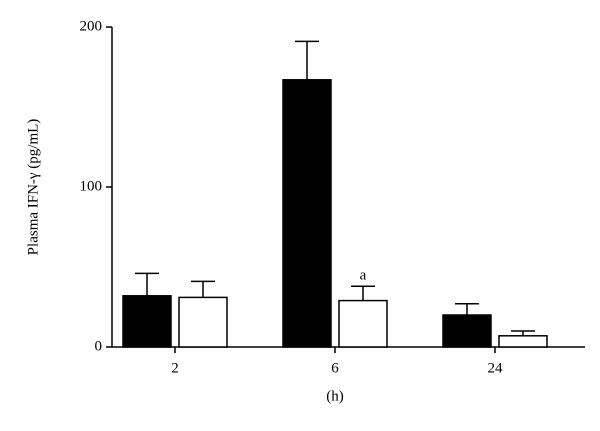 Image resolution: width=600 pixels, height=431 pixels. What do you see at coordinates (496, 368) in the screenshot?
I see `x-tick-label: 24` at bounding box center [496, 368].